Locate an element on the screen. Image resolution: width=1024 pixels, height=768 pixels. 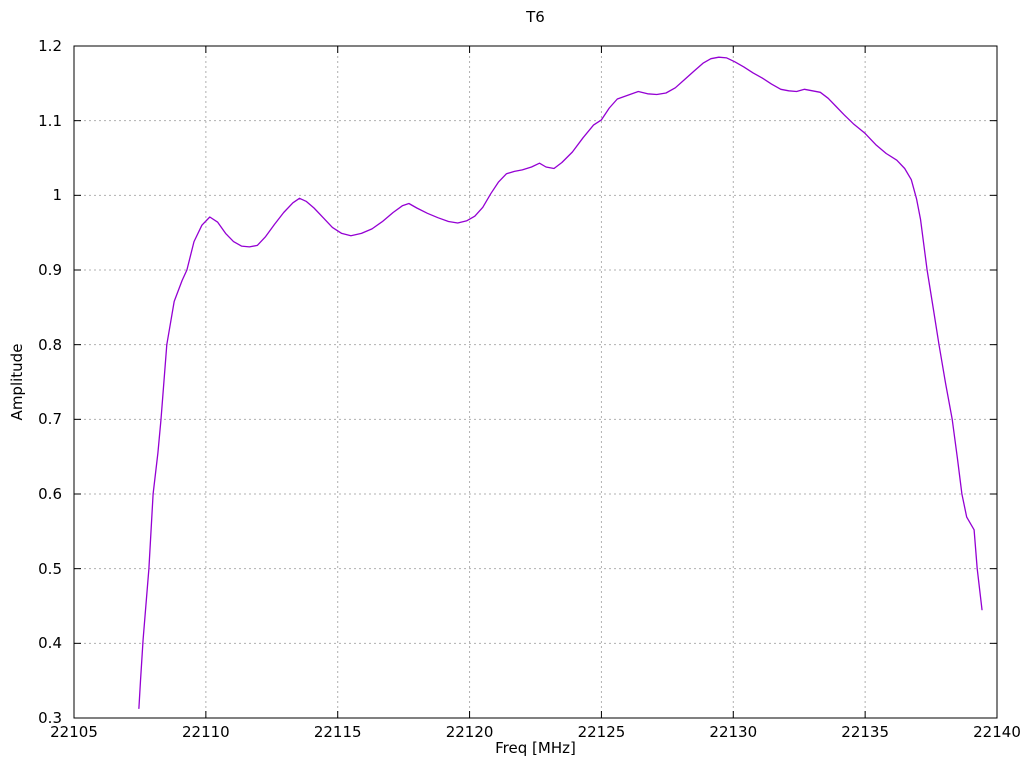
y-tick-label: 0.3 is located at coordinates (50, 718).